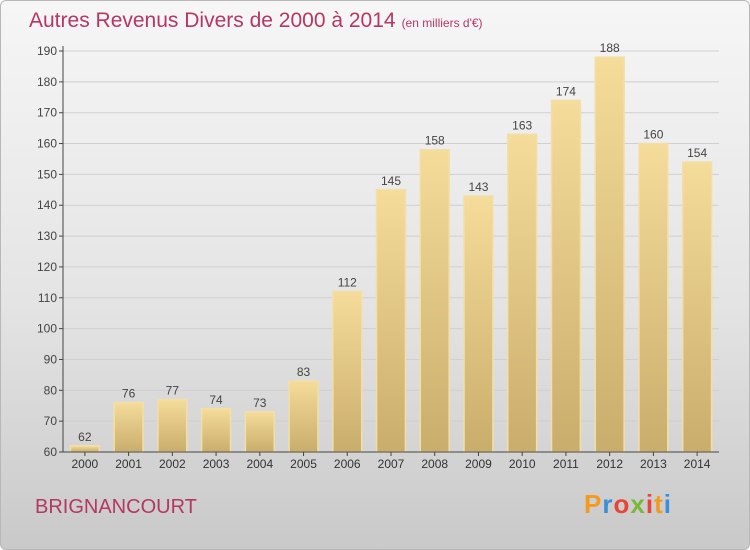 The width and height of the screenshot is (750, 550). Describe the element at coordinates (566, 91) in the screenshot. I see `data-label: 174` at that location.